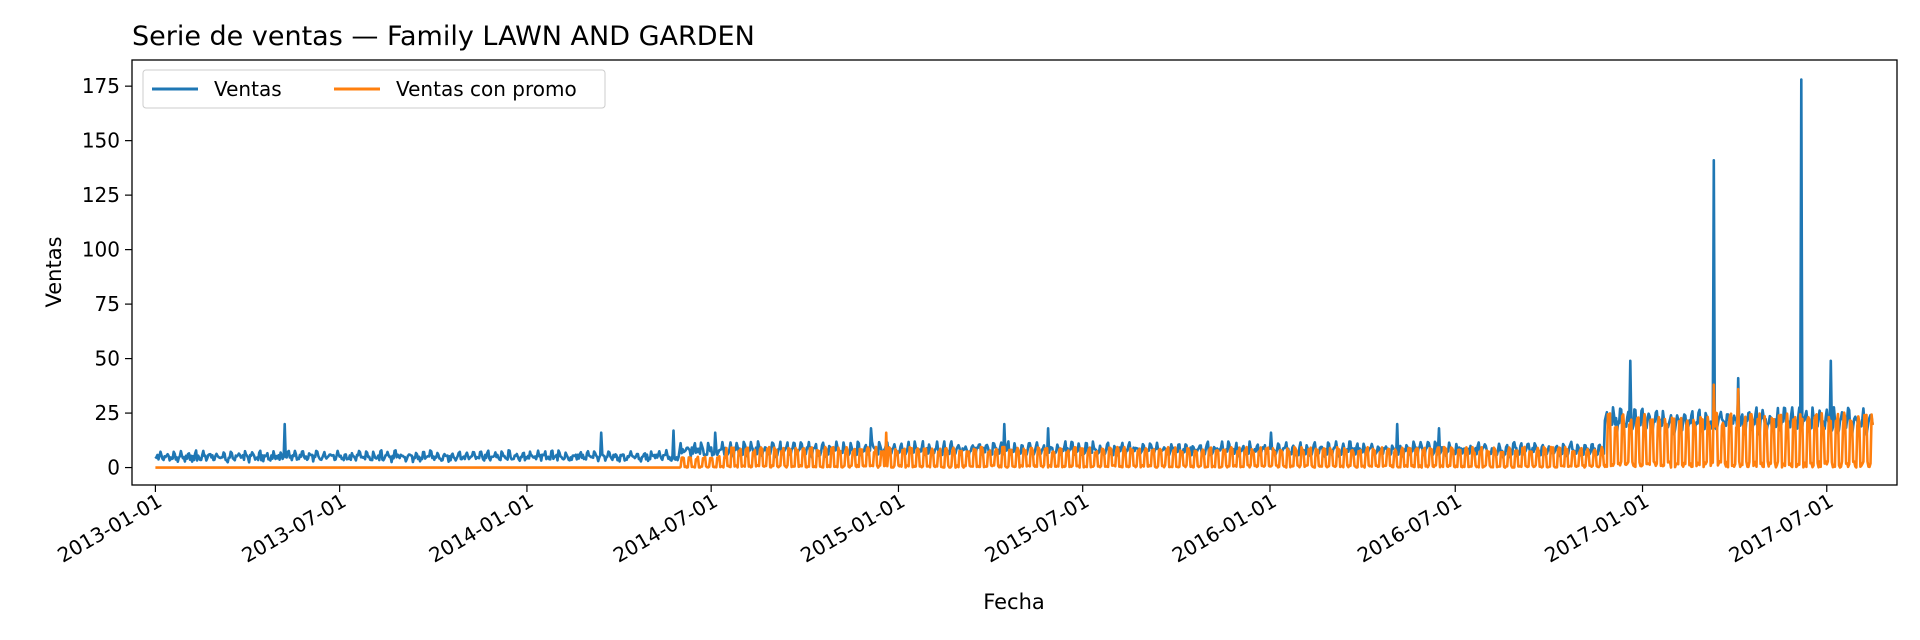  Describe the element at coordinates (293, 528) in the screenshot. I see `x-tick-label: 2013-07-01` at that location.